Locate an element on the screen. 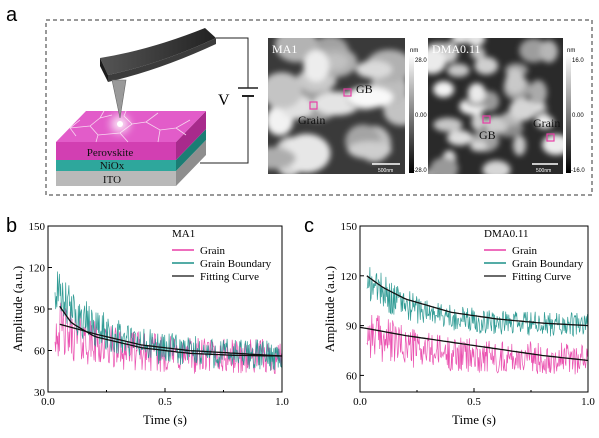 The image size is (599, 438). device-schematic: Perovskite NiOx ITO is located at coordinates (131, 148).